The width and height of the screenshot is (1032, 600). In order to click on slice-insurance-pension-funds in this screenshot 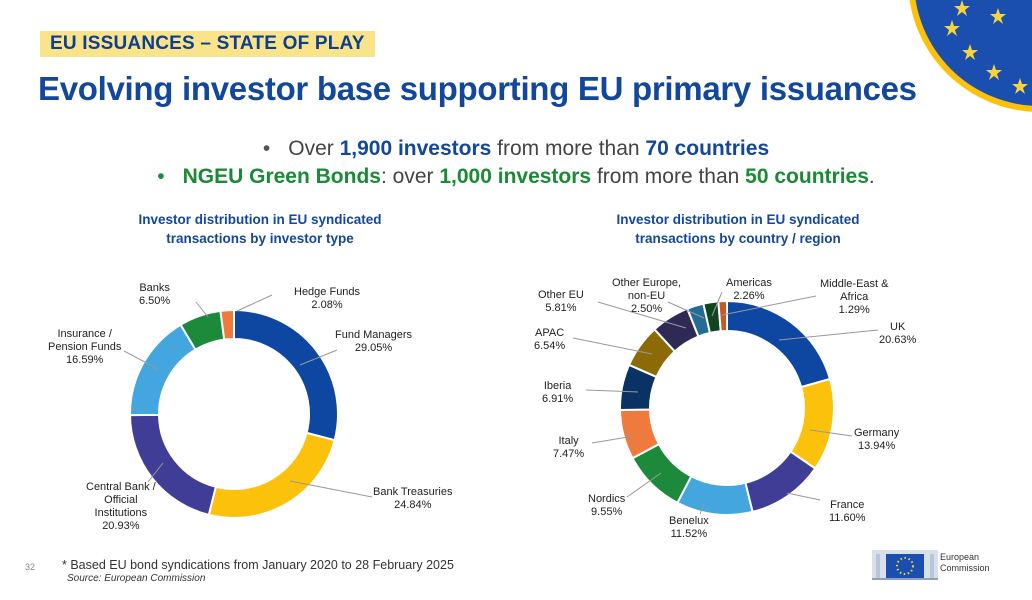, I will do `click(163, 370)`.